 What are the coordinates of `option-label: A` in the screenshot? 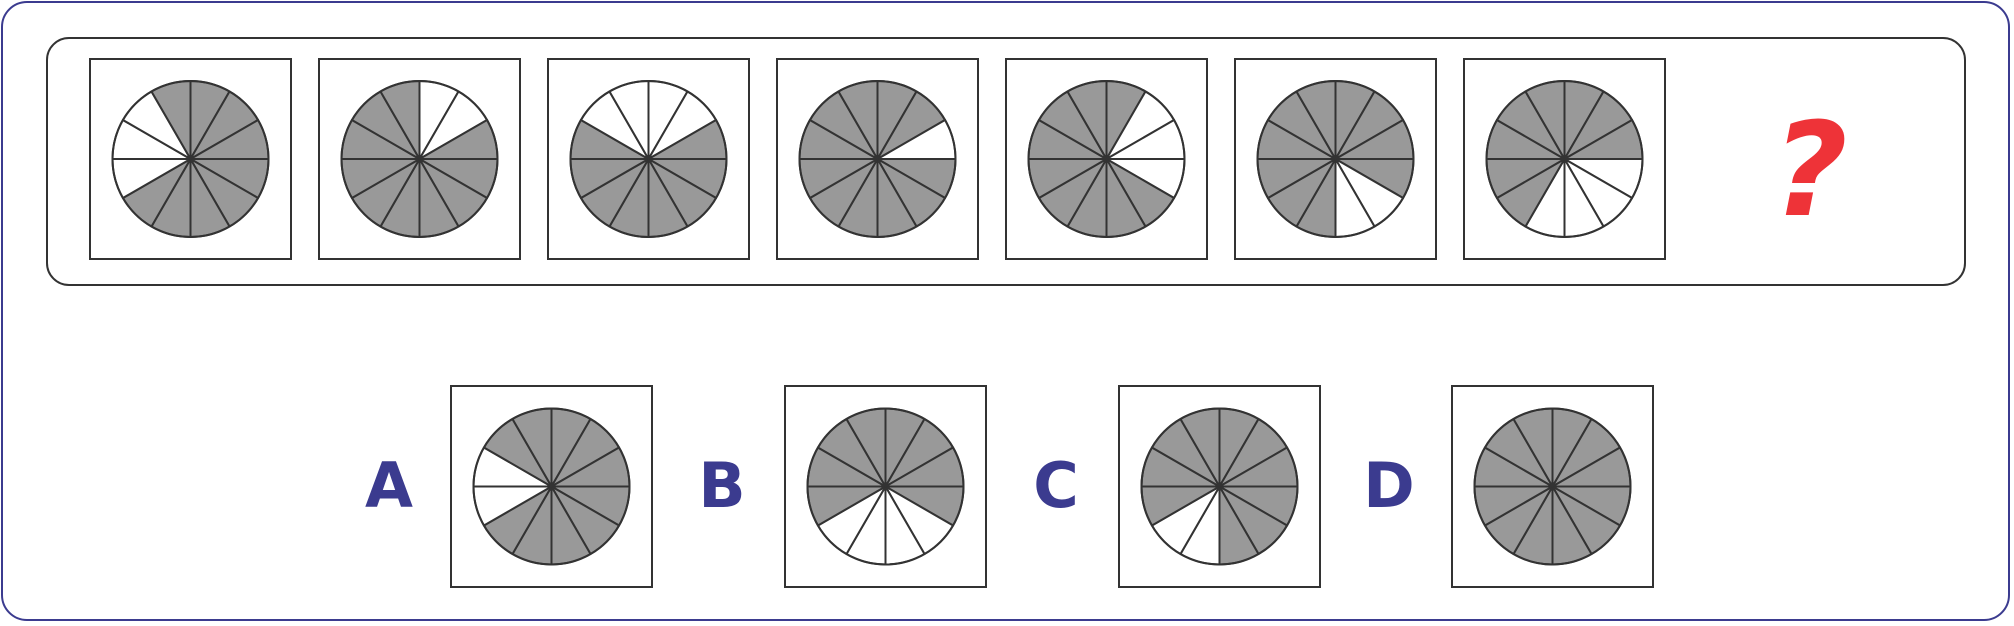 It's located at (389, 485).